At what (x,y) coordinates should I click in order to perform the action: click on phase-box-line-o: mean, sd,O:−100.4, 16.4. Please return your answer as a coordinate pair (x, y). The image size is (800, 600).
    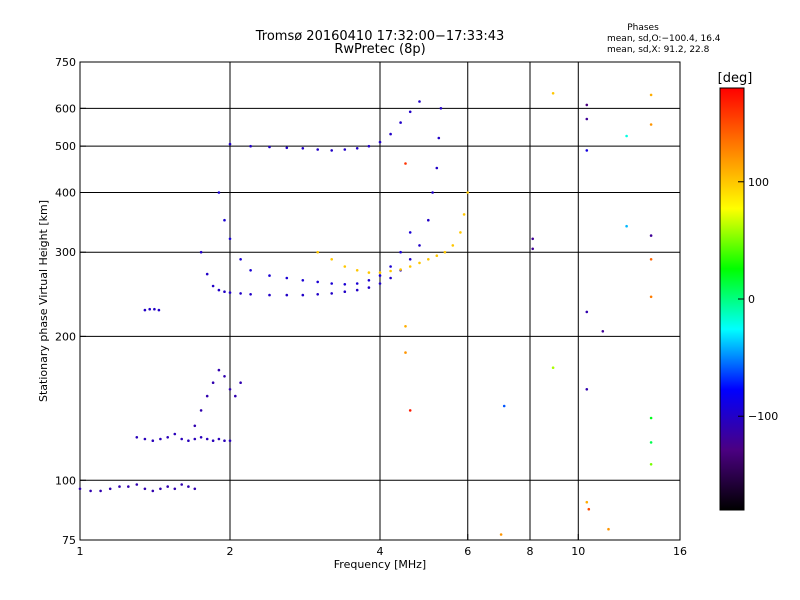
    Looking at the image, I should click on (664, 39).